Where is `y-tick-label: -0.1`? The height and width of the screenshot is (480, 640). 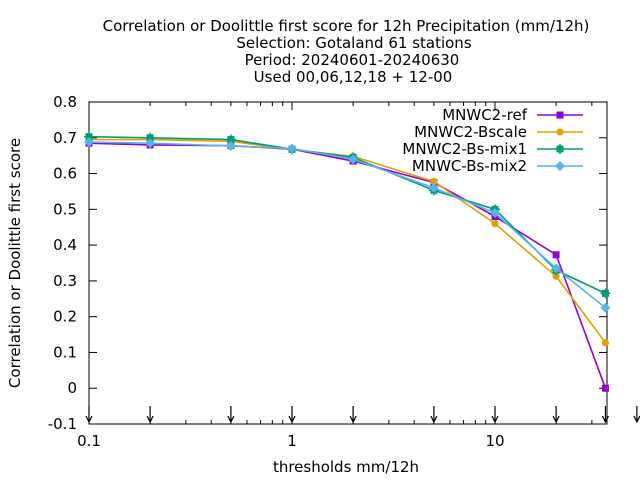
y-tick-label: -0.1 is located at coordinates (62, 424).